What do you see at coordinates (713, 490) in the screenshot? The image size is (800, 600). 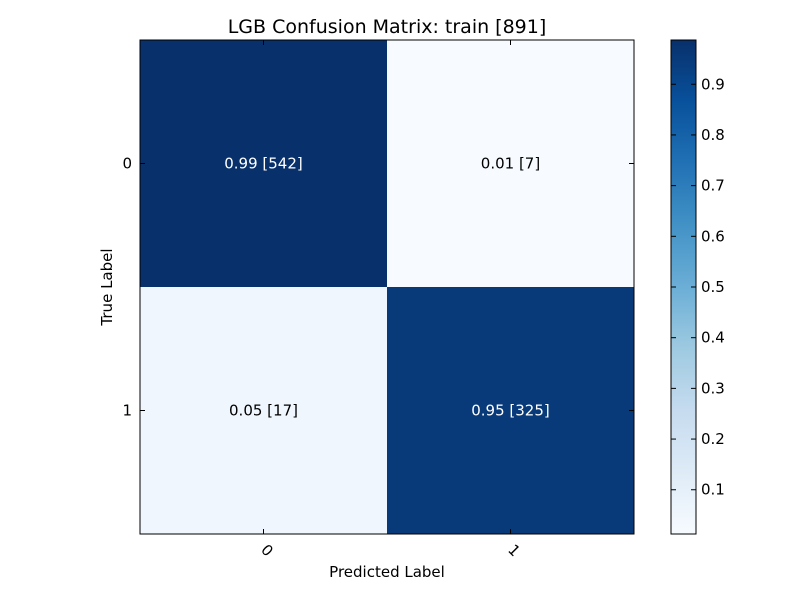 I see `colorbar-tick-label: 0.1` at bounding box center [713, 490].